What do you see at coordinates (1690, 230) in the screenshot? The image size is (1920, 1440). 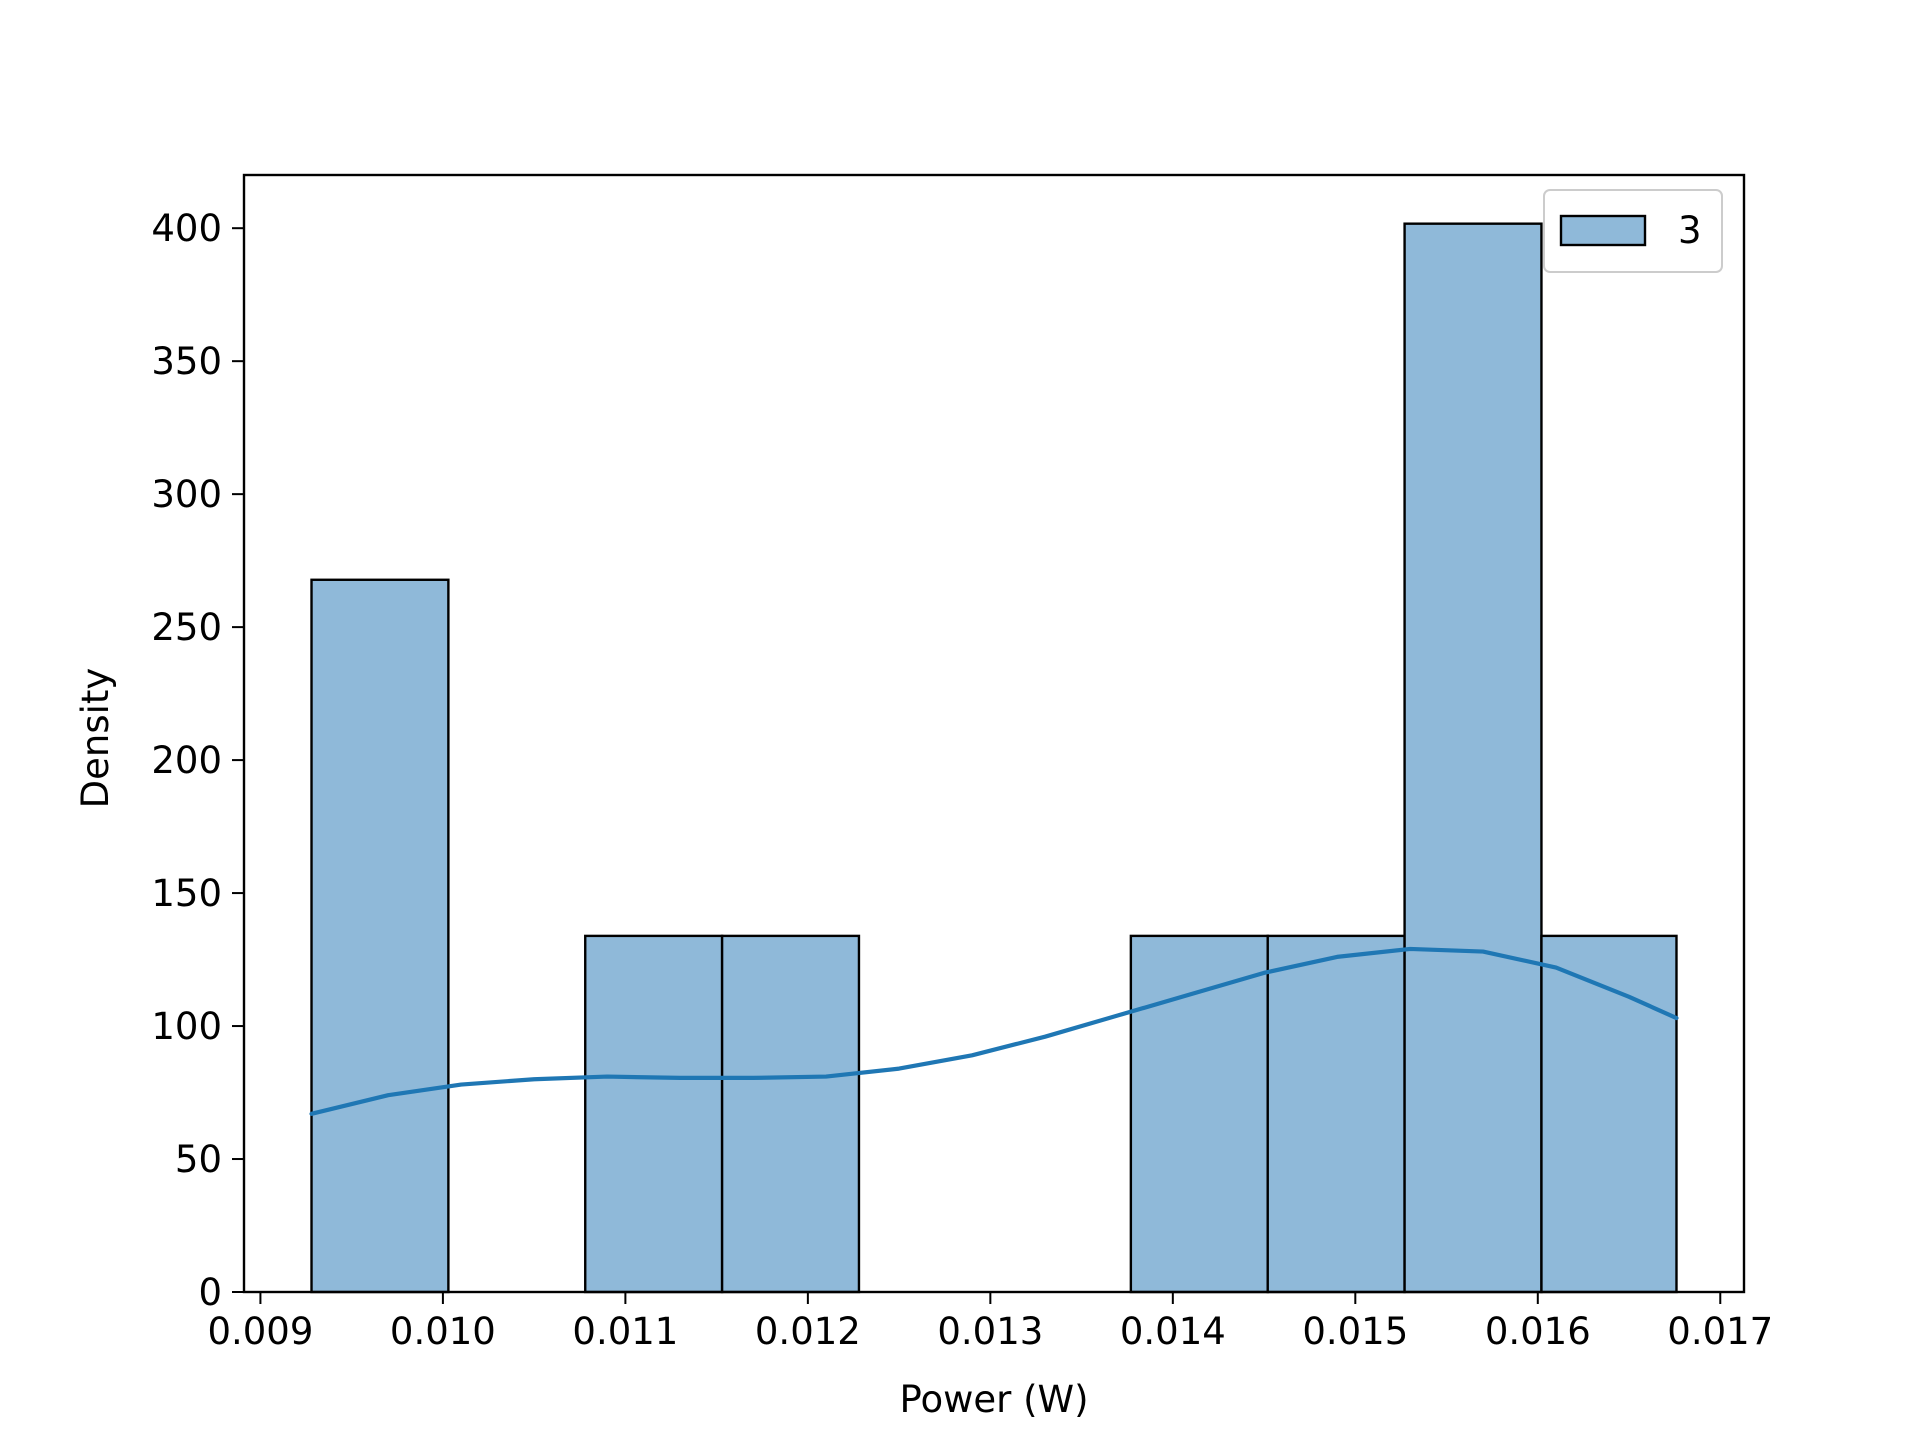 I see `legend-entry-label: 3` at bounding box center [1690, 230].